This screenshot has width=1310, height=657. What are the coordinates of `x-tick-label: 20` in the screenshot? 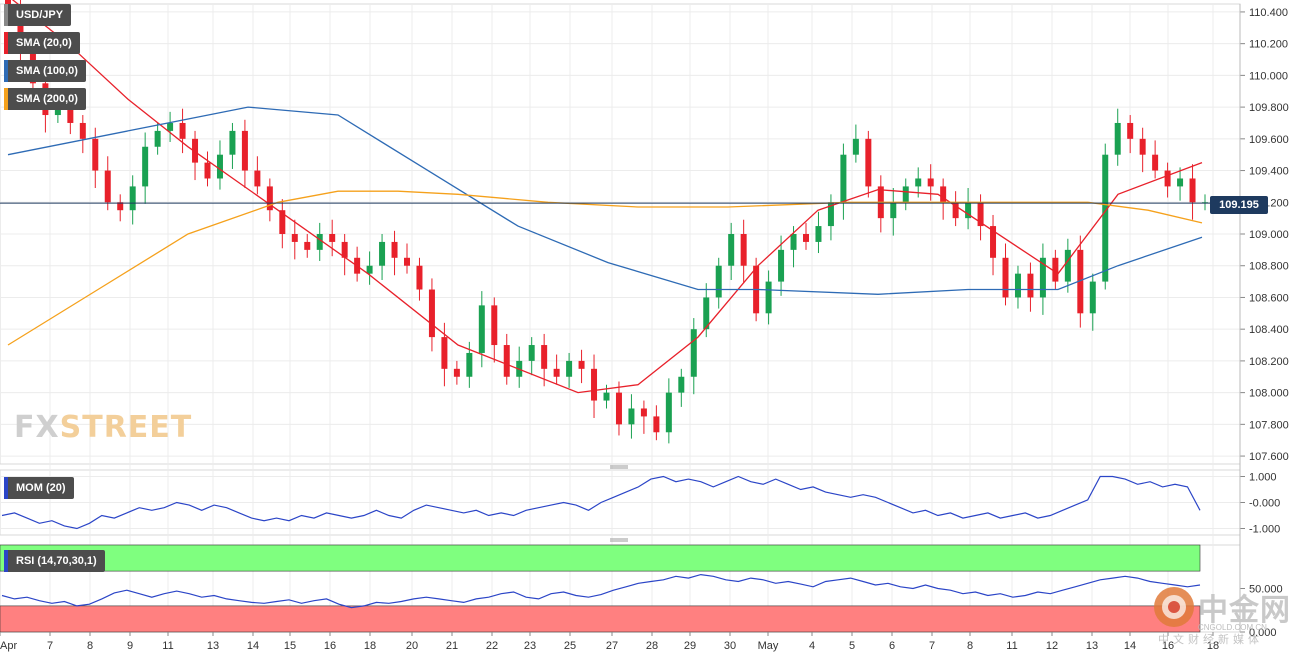 It's located at (412, 646).